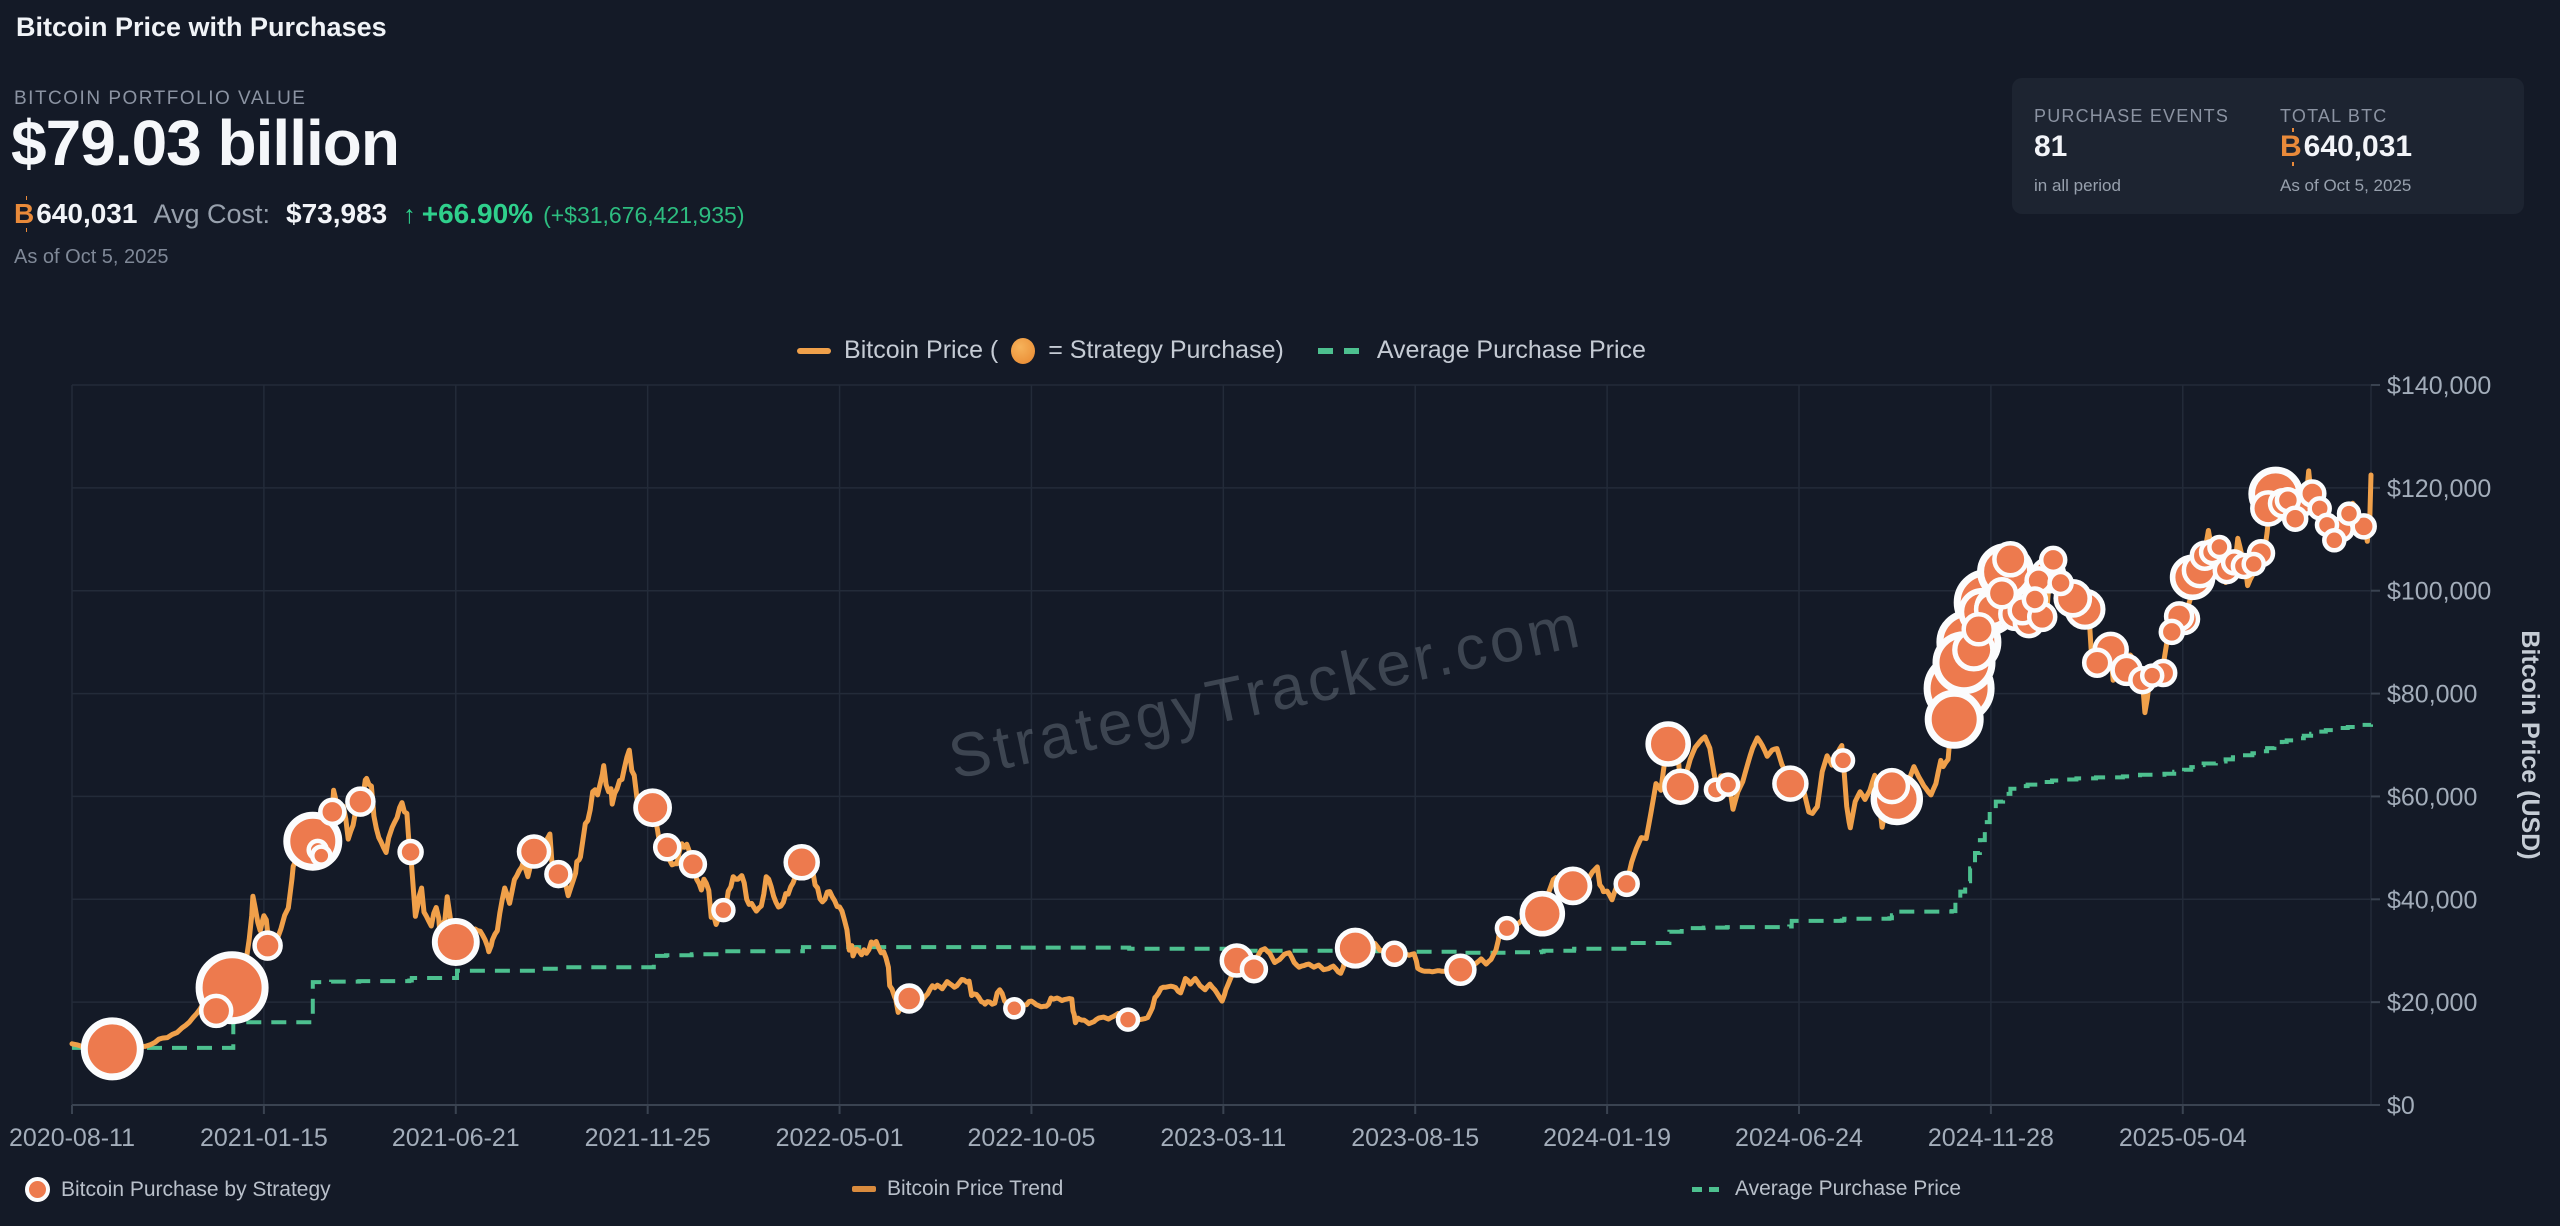 The width and height of the screenshot is (2560, 1226). I want to click on avg-line-swatch, so click(1340, 350).